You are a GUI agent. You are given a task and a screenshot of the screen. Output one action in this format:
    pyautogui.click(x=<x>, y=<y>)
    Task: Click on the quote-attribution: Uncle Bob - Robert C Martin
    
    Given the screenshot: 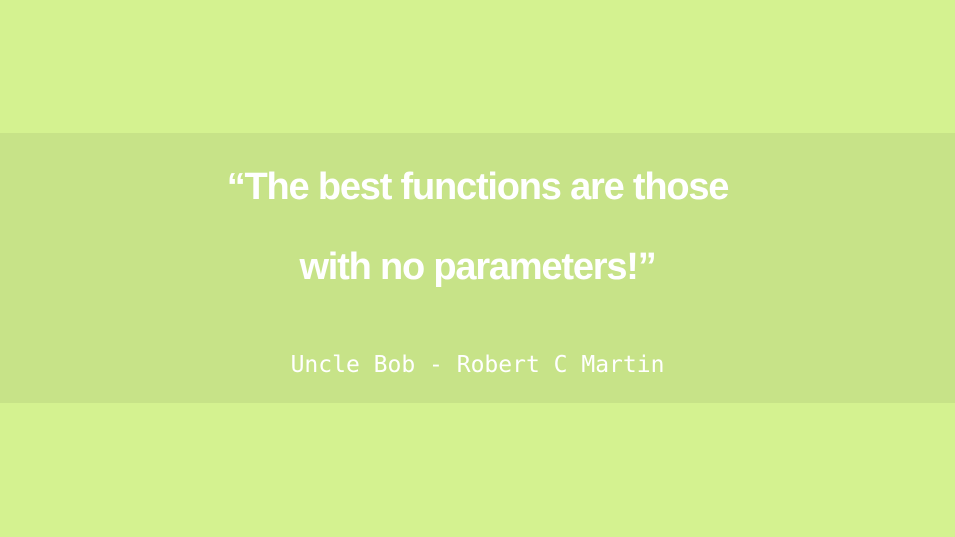 What is the action you would take?
    pyautogui.click(x=477, y=365)
    